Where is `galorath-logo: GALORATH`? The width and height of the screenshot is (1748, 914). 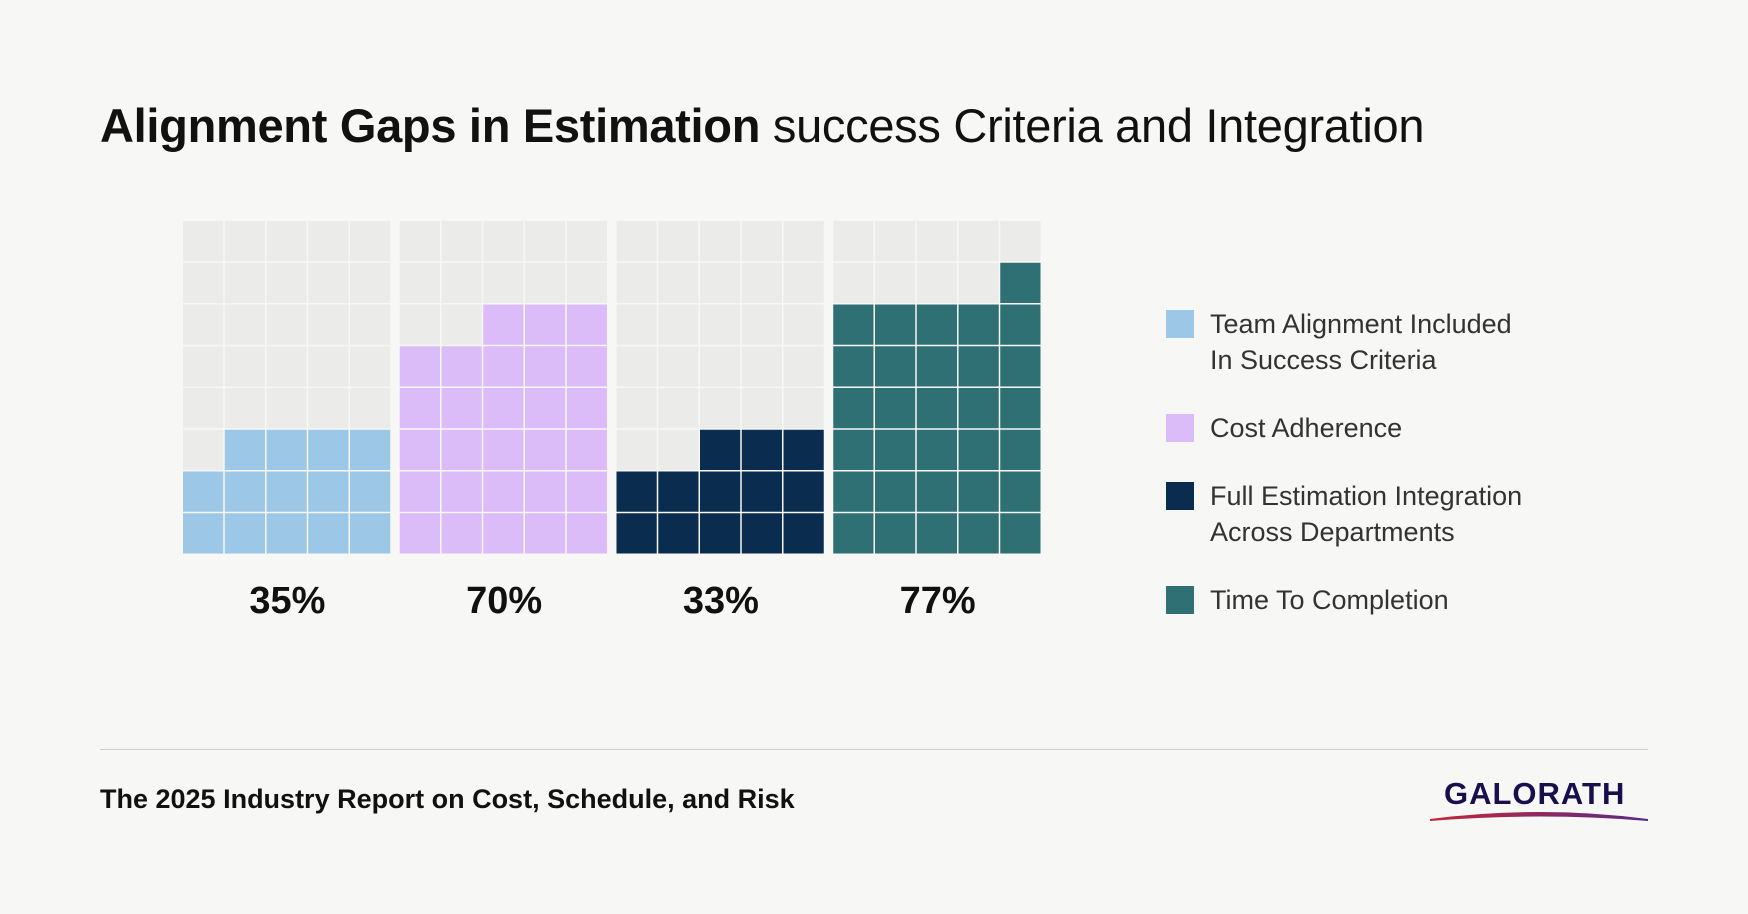 galorath-logo: GALORATH is located at coordinates (1539, 800).